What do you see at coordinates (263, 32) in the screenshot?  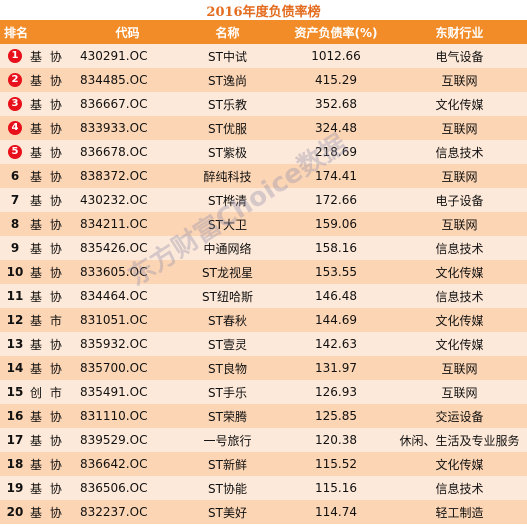 I see `table-header-row: 排名 代码 名称 资产负债率(%) 东财行业` at bounding box center [263, 32].